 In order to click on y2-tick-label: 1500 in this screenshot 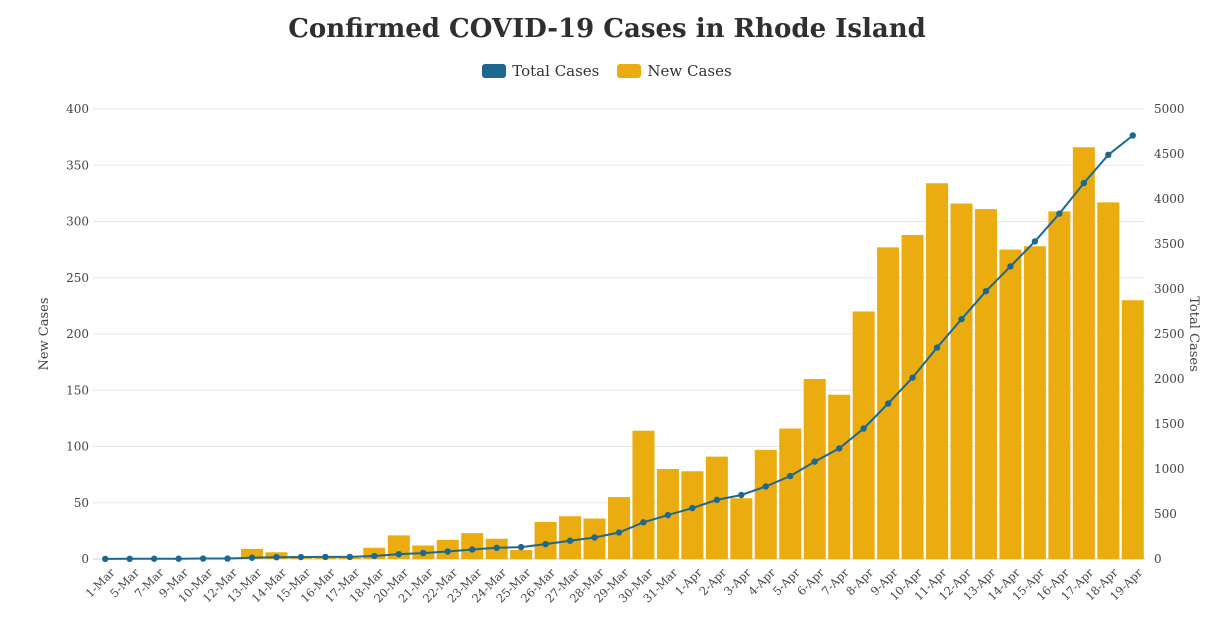, I will do `click(1169, 424)`.